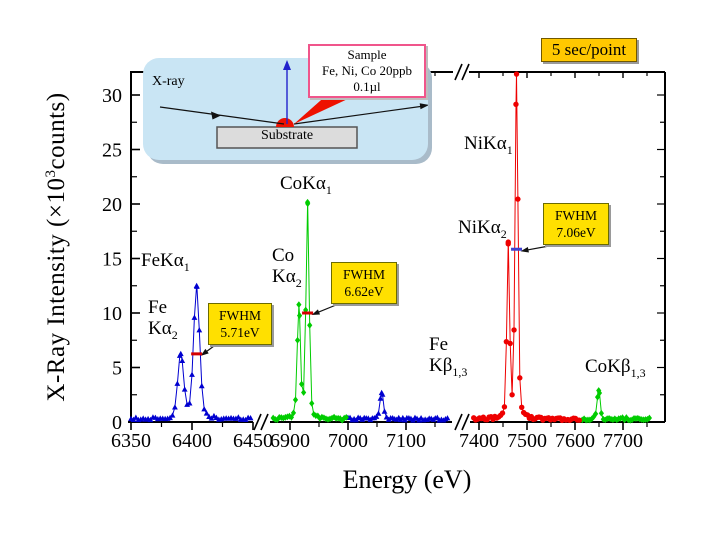 The image size is (720, 540). I want to click on incident-beam-line, so click(222, 115).